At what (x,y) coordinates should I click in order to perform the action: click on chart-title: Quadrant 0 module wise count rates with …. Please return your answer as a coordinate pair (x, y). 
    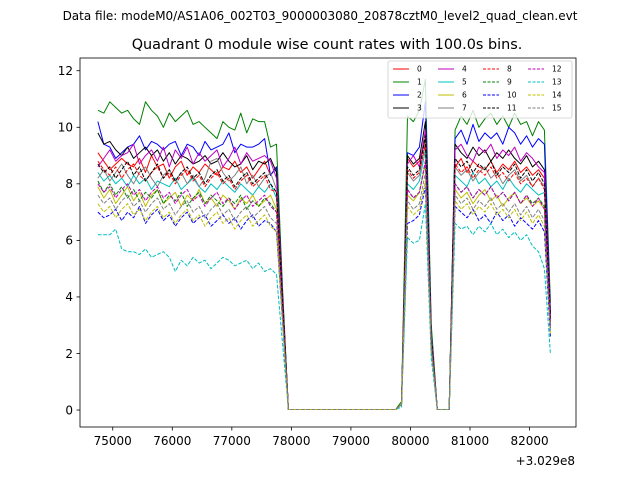
    Looking at the image, I should click on (327, 45).